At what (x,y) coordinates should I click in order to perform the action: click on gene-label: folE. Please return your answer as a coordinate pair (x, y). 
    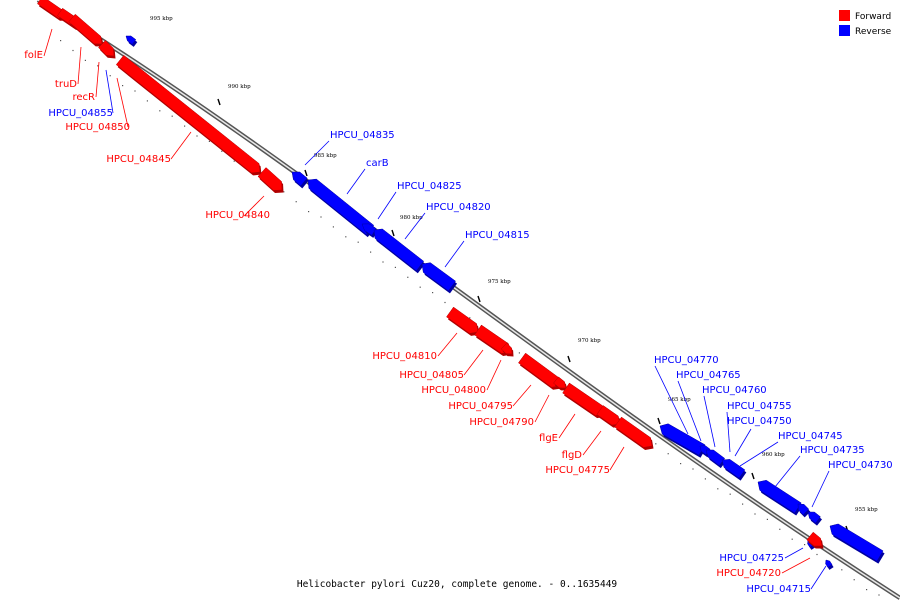
    Looking at the image, I should click on (33, 55).